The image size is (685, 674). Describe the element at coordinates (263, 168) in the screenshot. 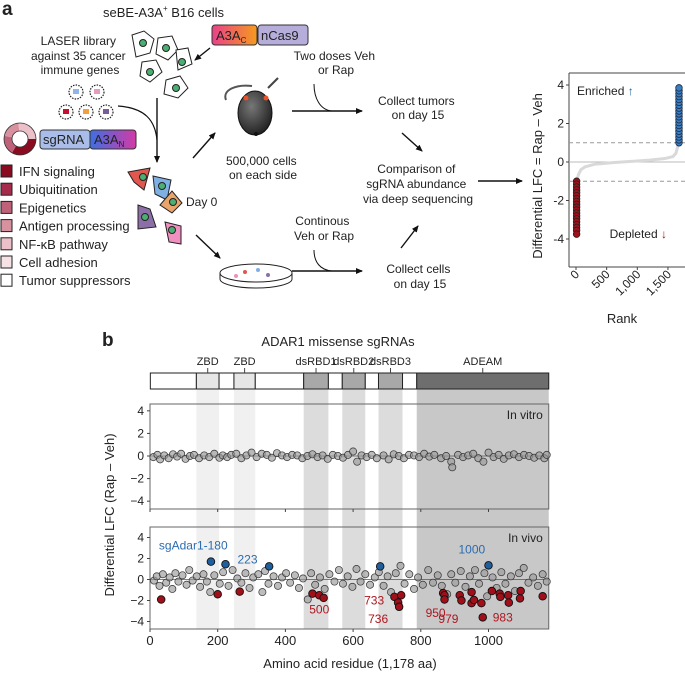

I see `cells-per-side-text: 500,000 cells on each side` at that location.